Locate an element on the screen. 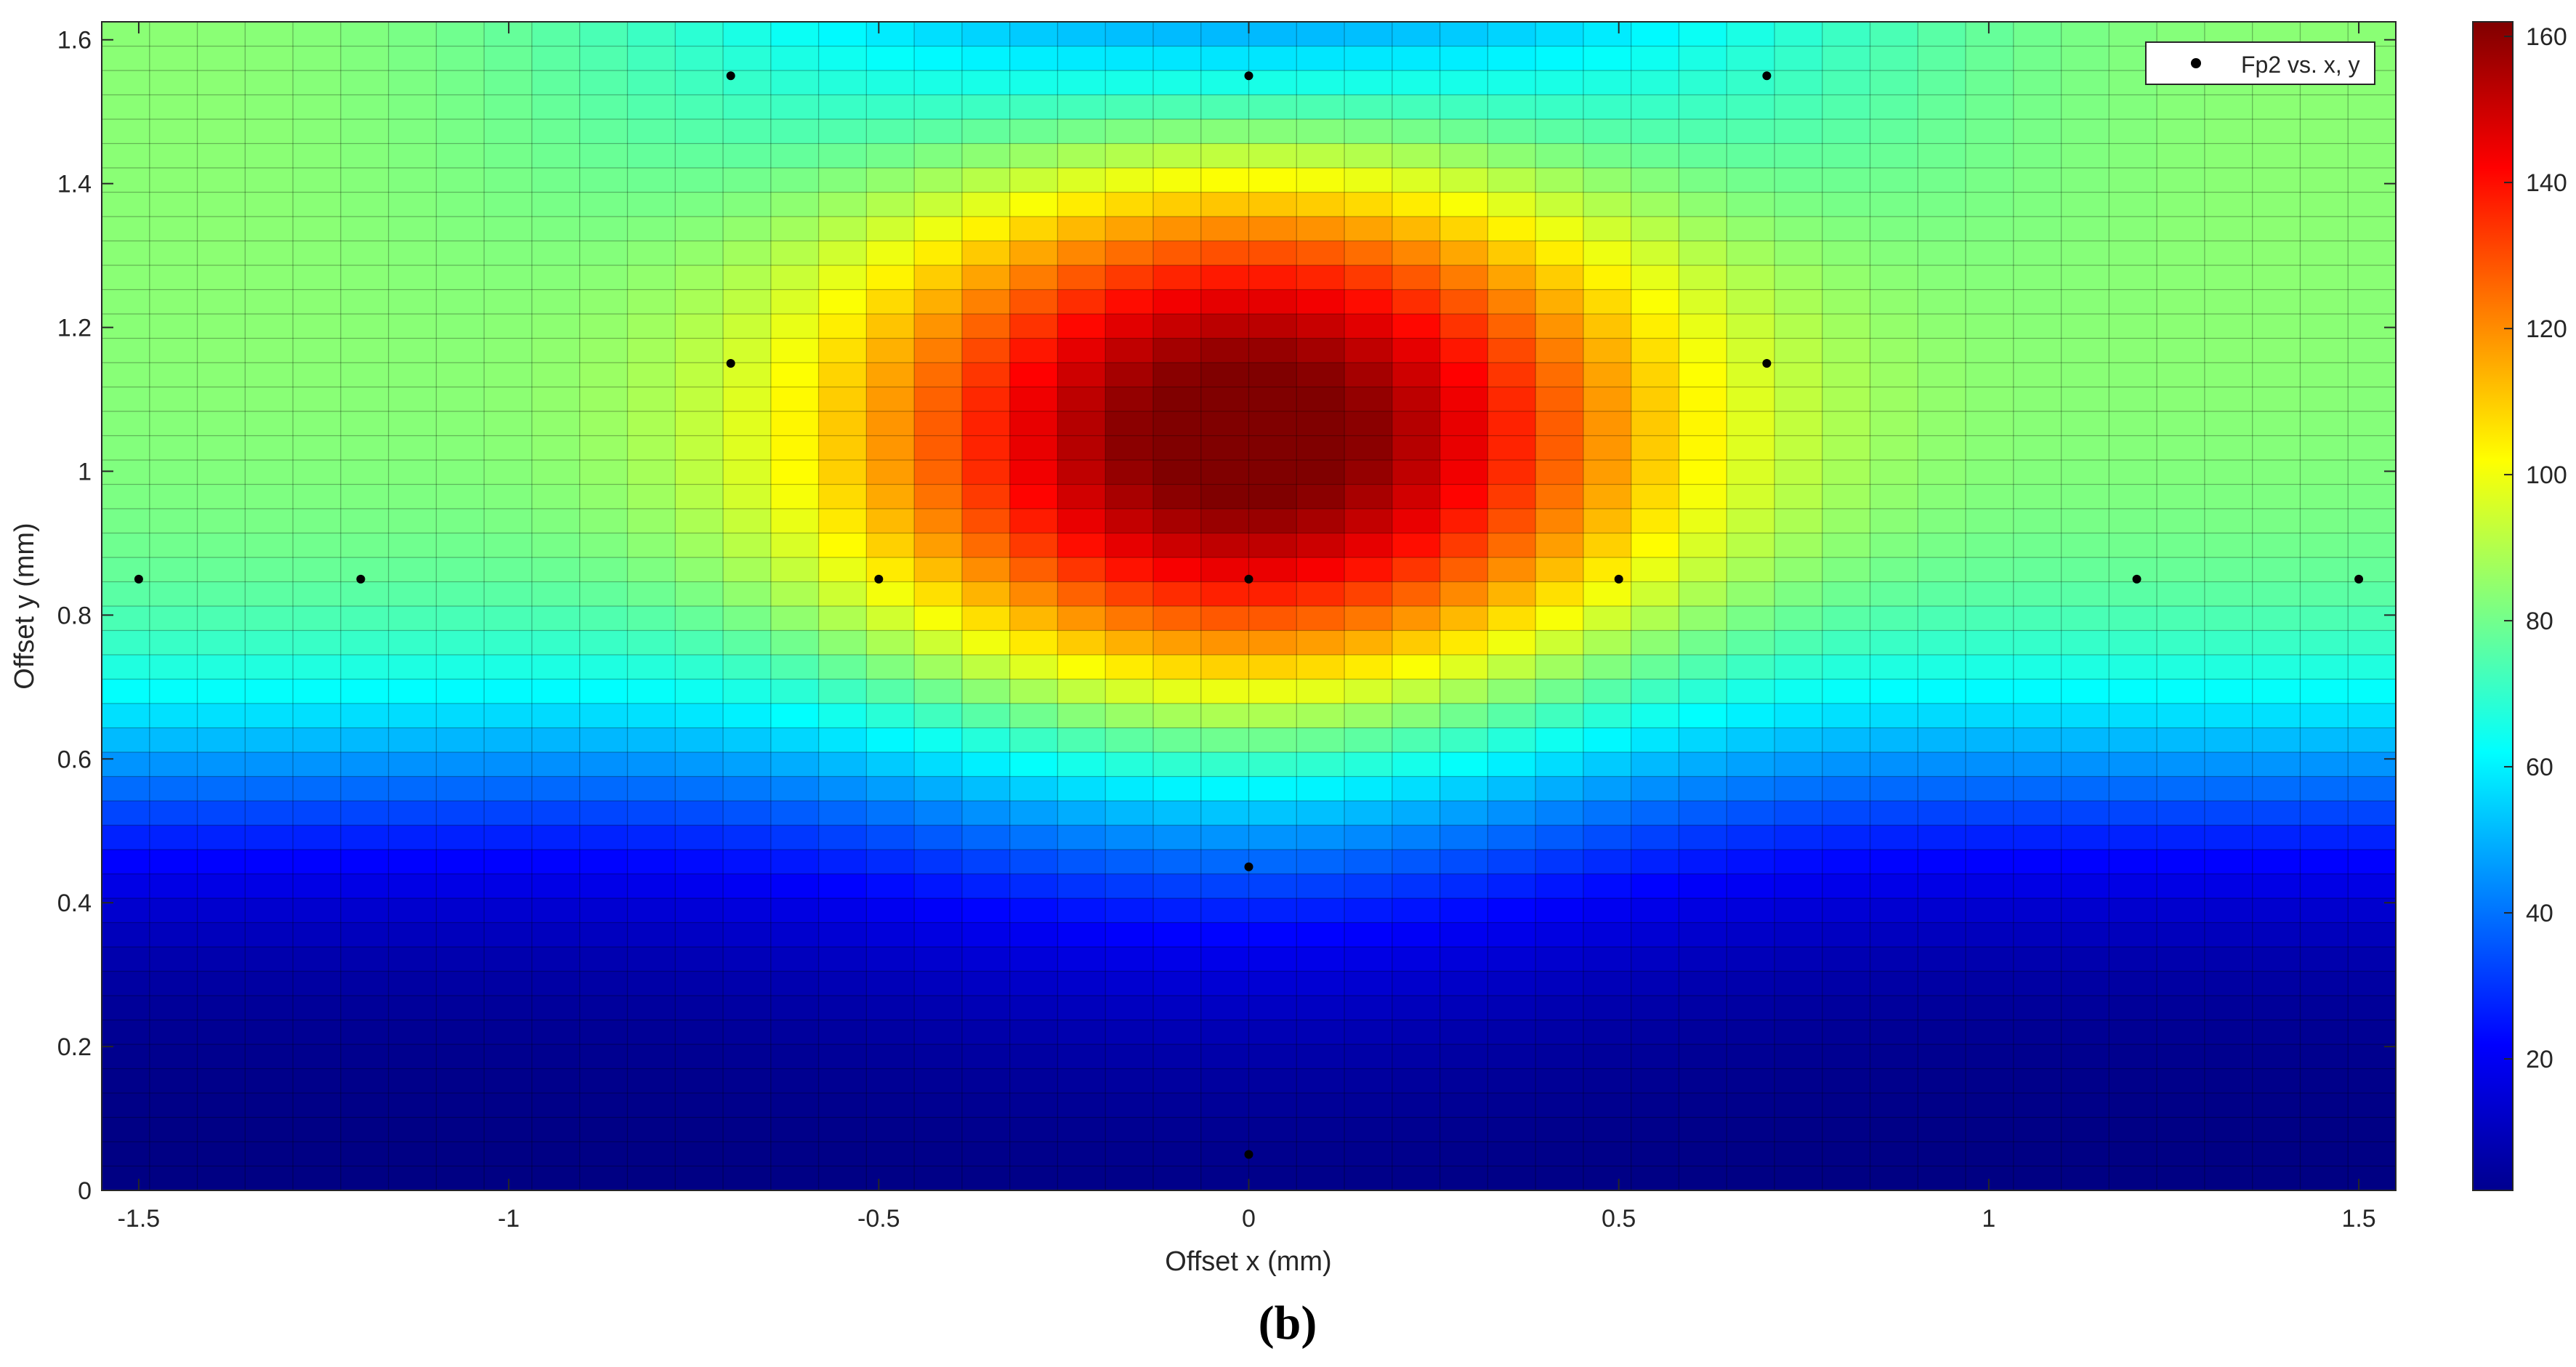  y-tick-label: 0 is located at coordinates (85, 1191).